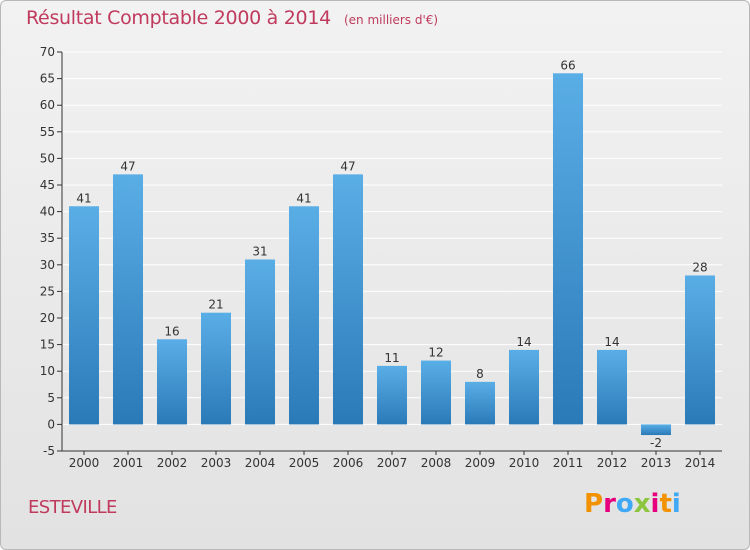 The height and width of the screenshot is (550, 750). I want to click on chart-subtitle: (en milliers d'€), so click(391, 20).